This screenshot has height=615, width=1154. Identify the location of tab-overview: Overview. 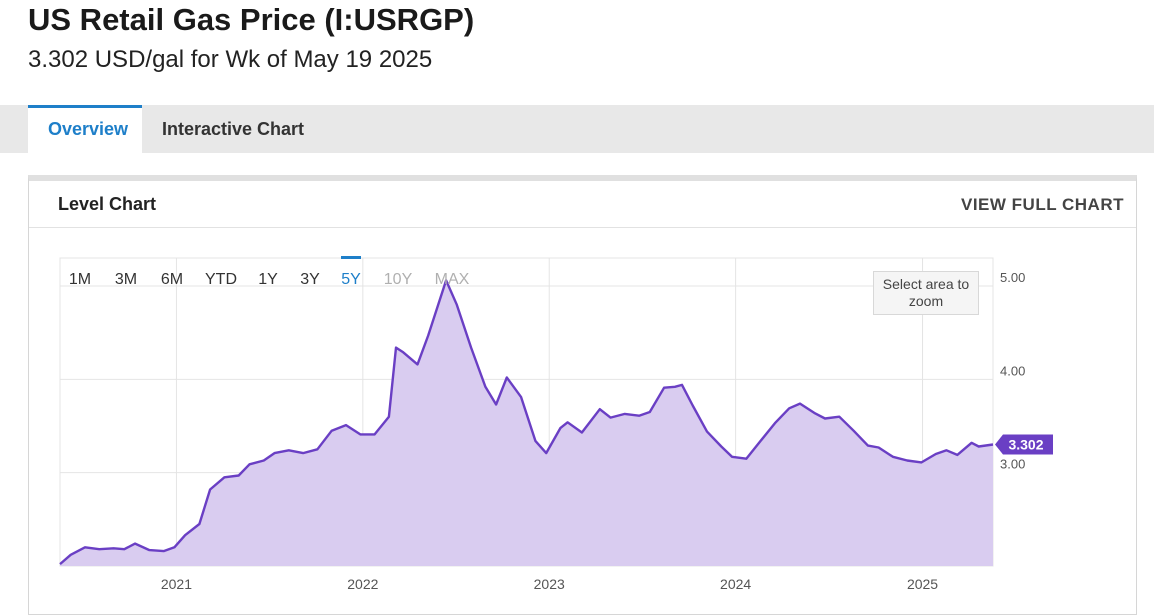
(85, 130).